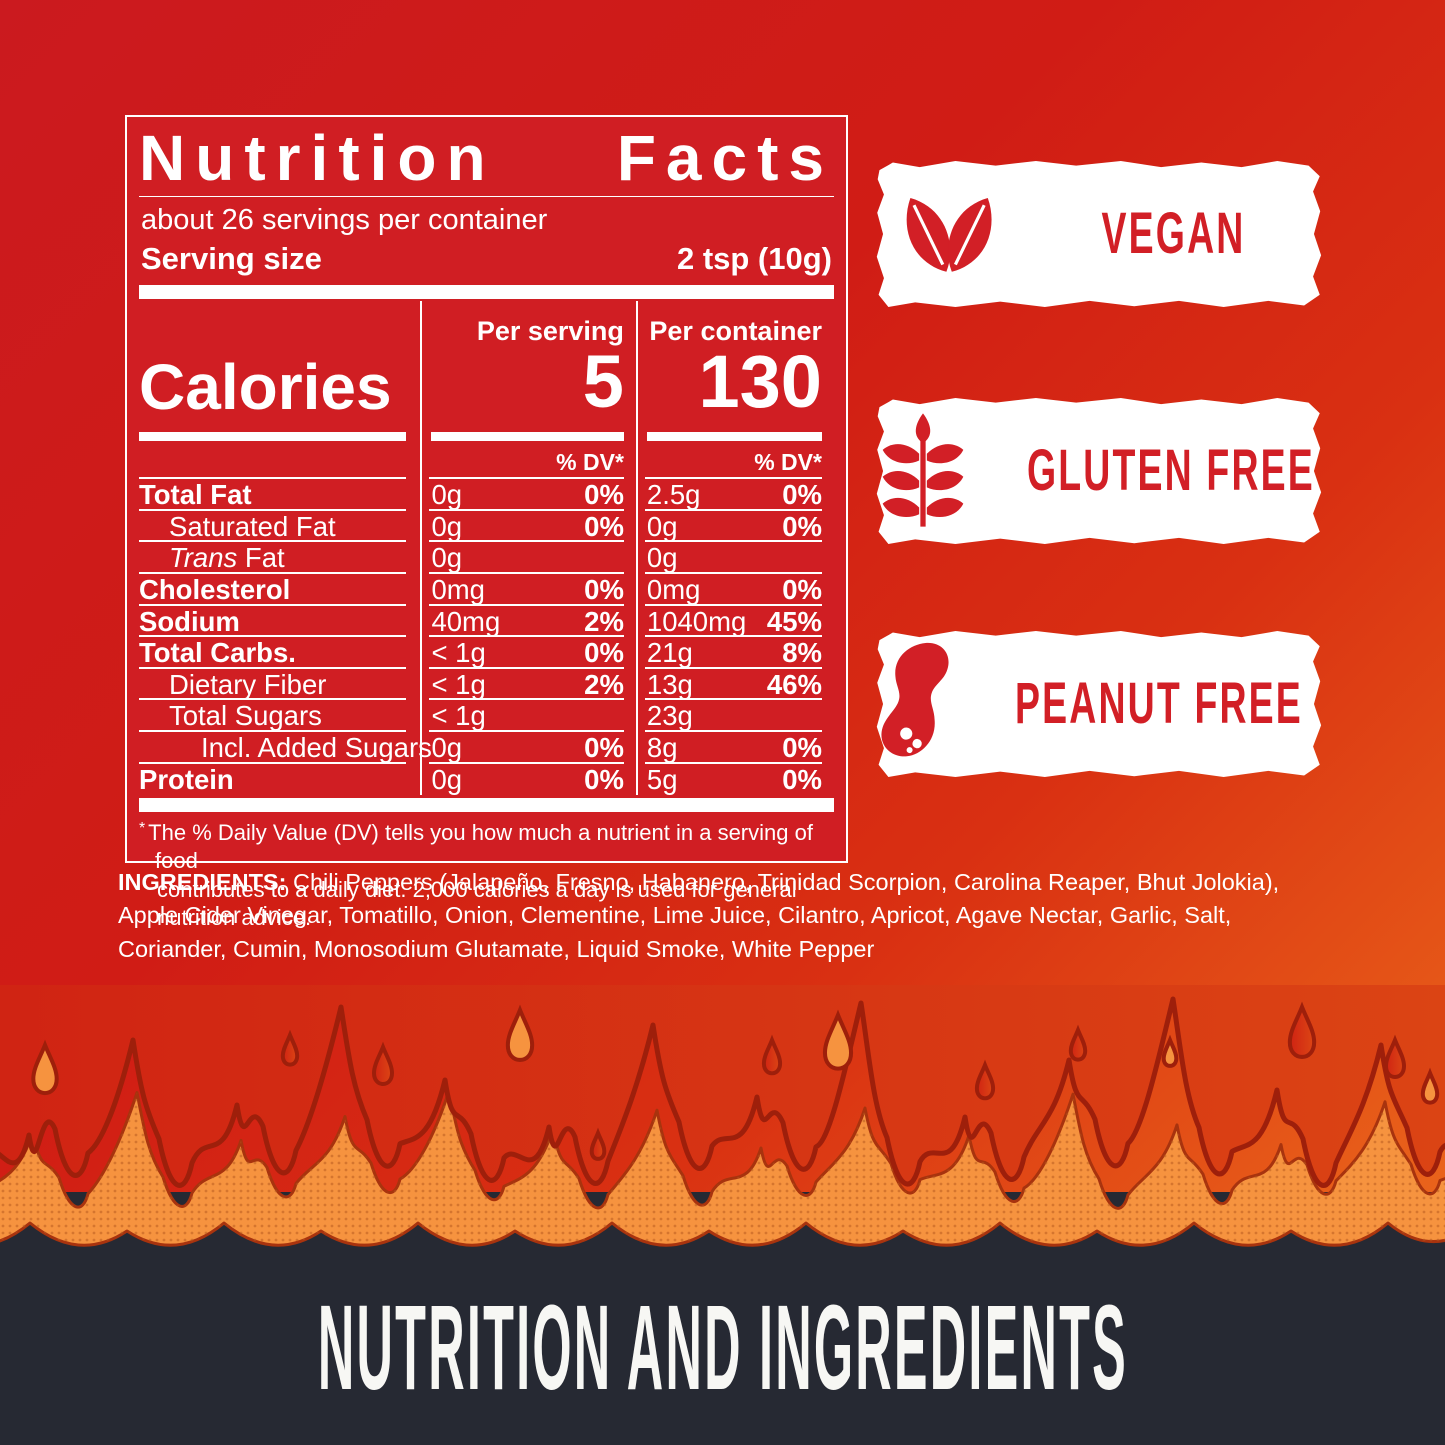  What do you see at coordinates (734, 526) in the screenshot?
I see `per-container-cell: 0g 0%` at bounding box center [734, 526].